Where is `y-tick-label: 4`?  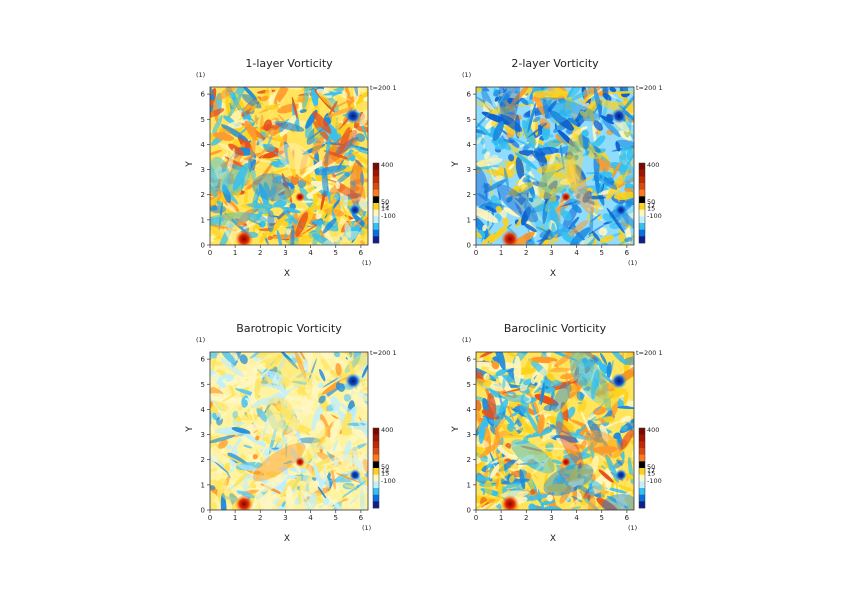
y-tick-label: 4 is located at coordinates (203, 145).